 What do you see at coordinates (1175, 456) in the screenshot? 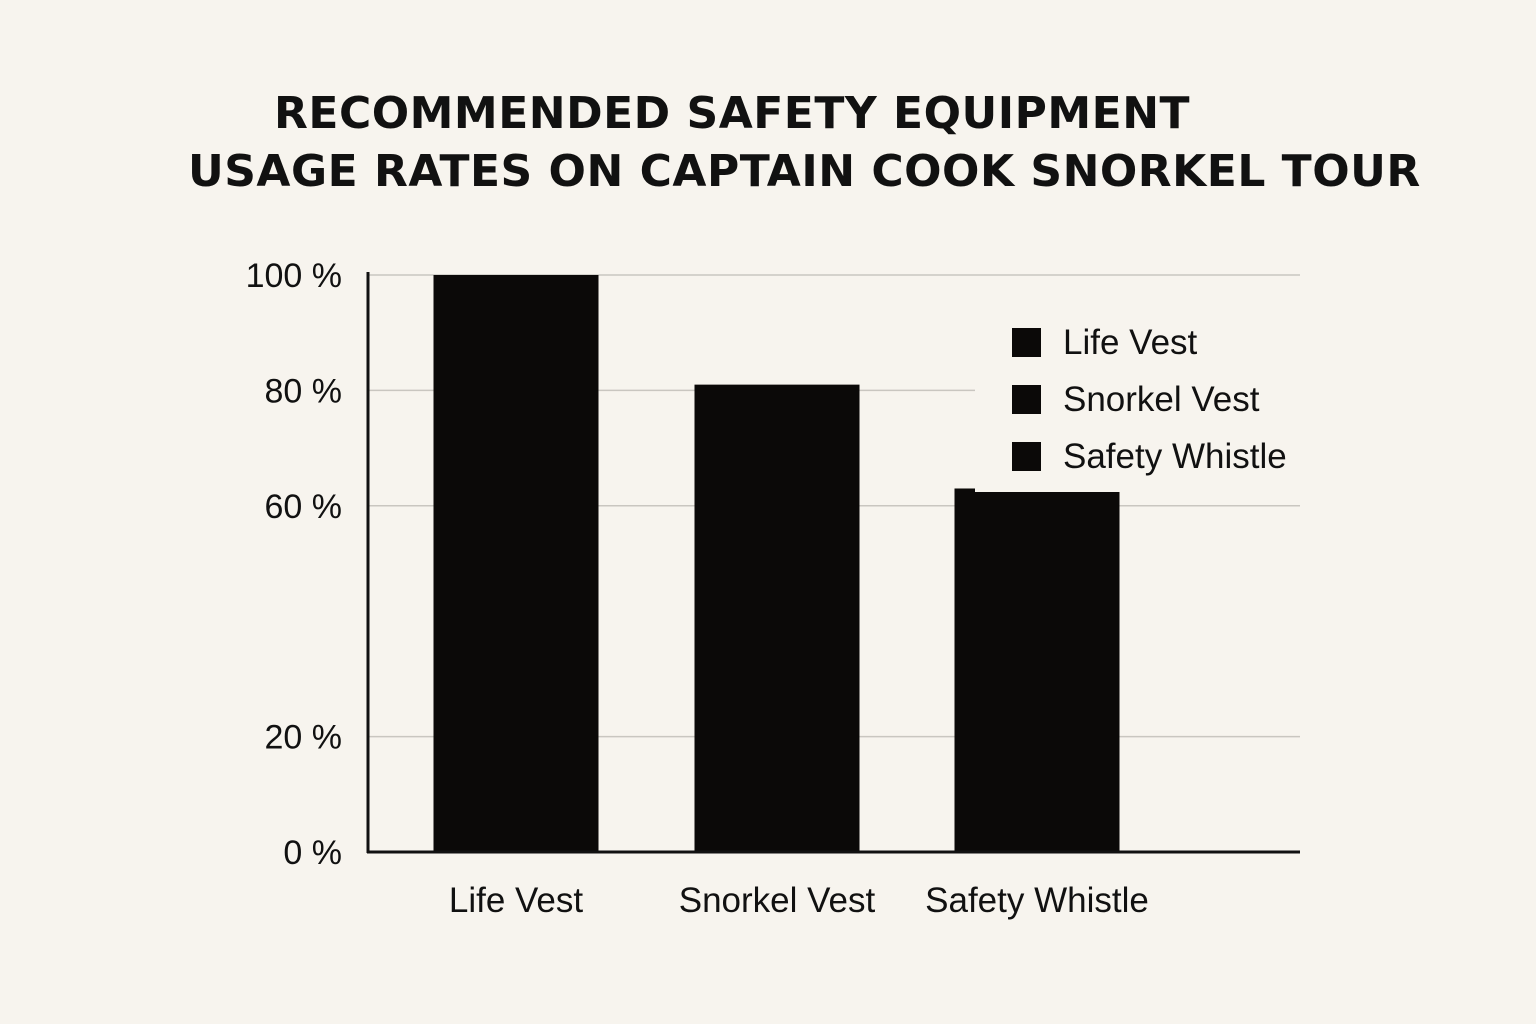
I see `legend-label: Safety Whistle` at bounding box center [1175, 456].